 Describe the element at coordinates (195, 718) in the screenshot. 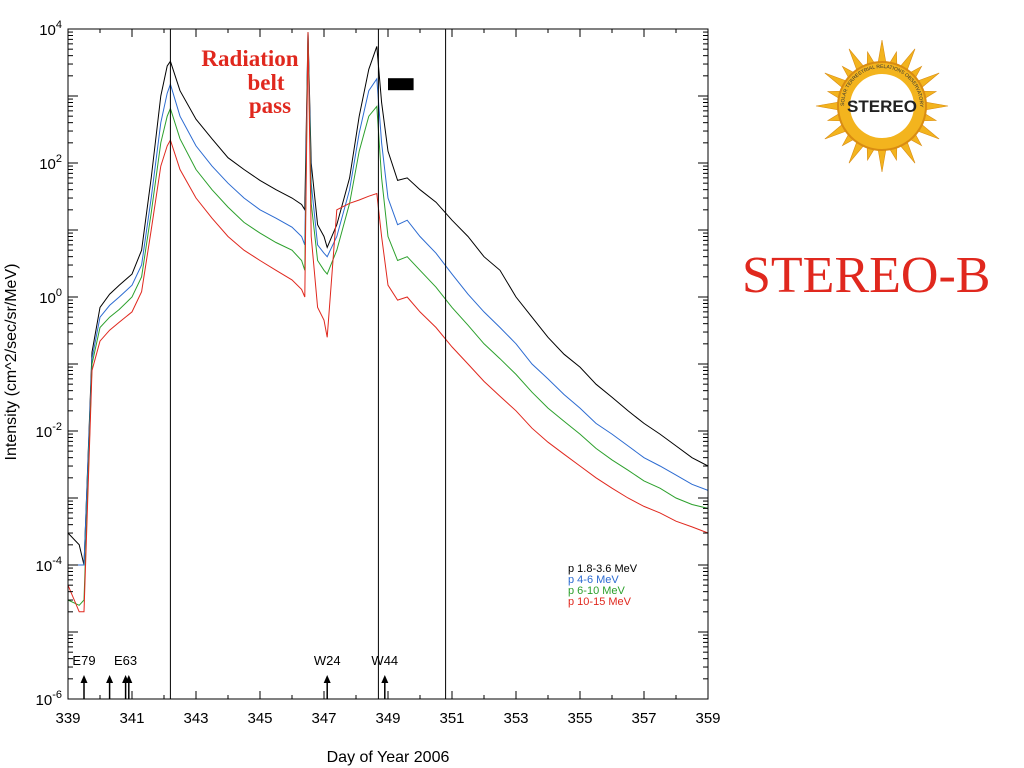

I see `x-tick-label: 343` at that location.